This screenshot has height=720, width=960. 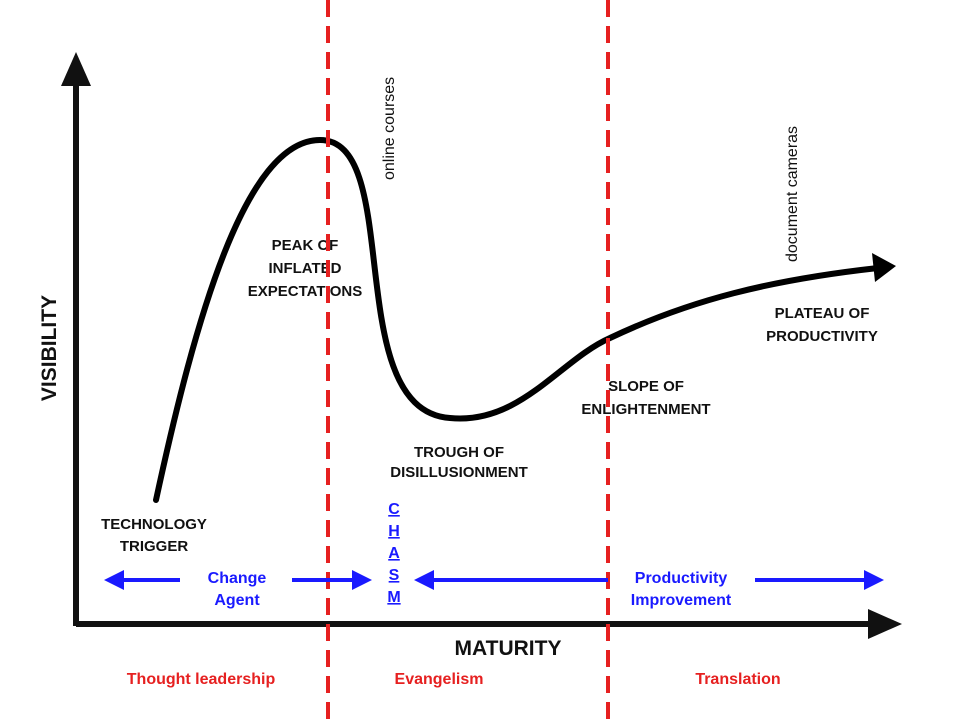 What do you see at coordinates (237, 600) in the screenshot?
I see `change-agent-label-line-2: Agent` at bounding box center [237, 600].